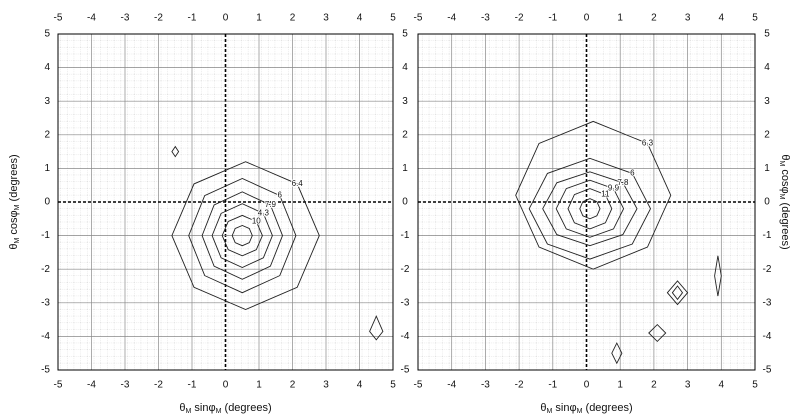 The height and width of the screenshot is (419, 796). I want to click on contour-label: 6.3, so click(648, 143).